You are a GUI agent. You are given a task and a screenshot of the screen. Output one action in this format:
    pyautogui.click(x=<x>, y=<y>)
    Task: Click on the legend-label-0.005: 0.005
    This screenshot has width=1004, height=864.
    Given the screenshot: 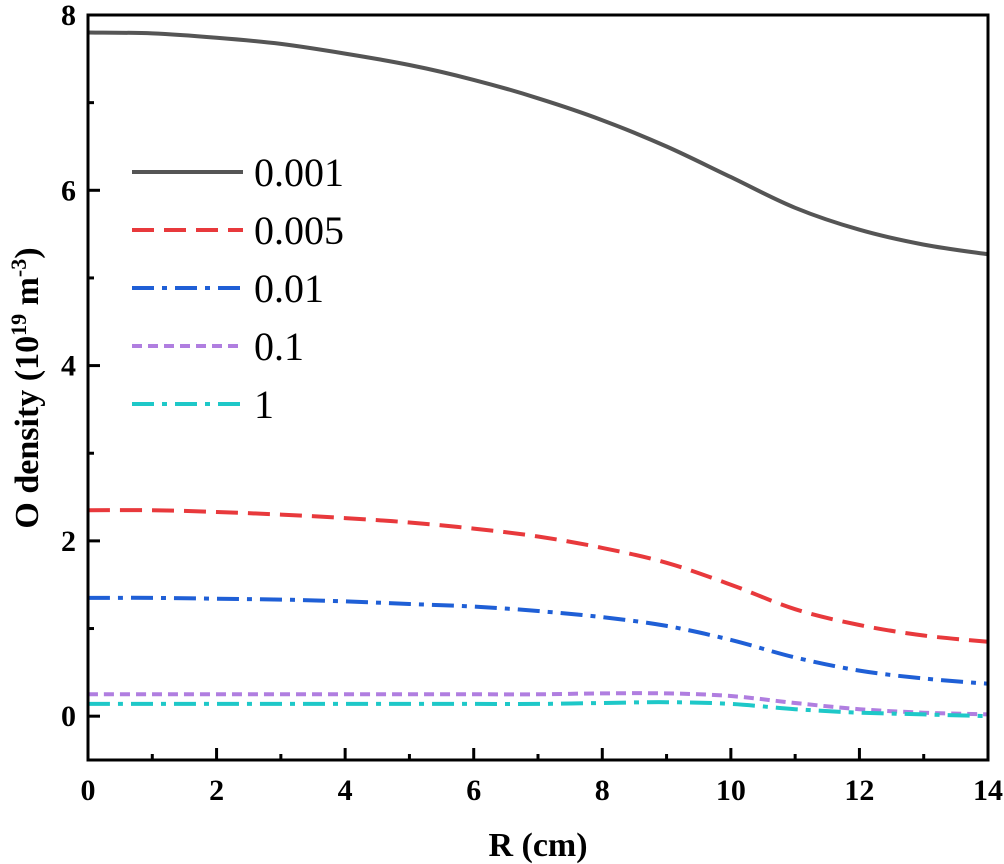 What is the action you would take?
    pyautogui.click(x=299, y=230)
    